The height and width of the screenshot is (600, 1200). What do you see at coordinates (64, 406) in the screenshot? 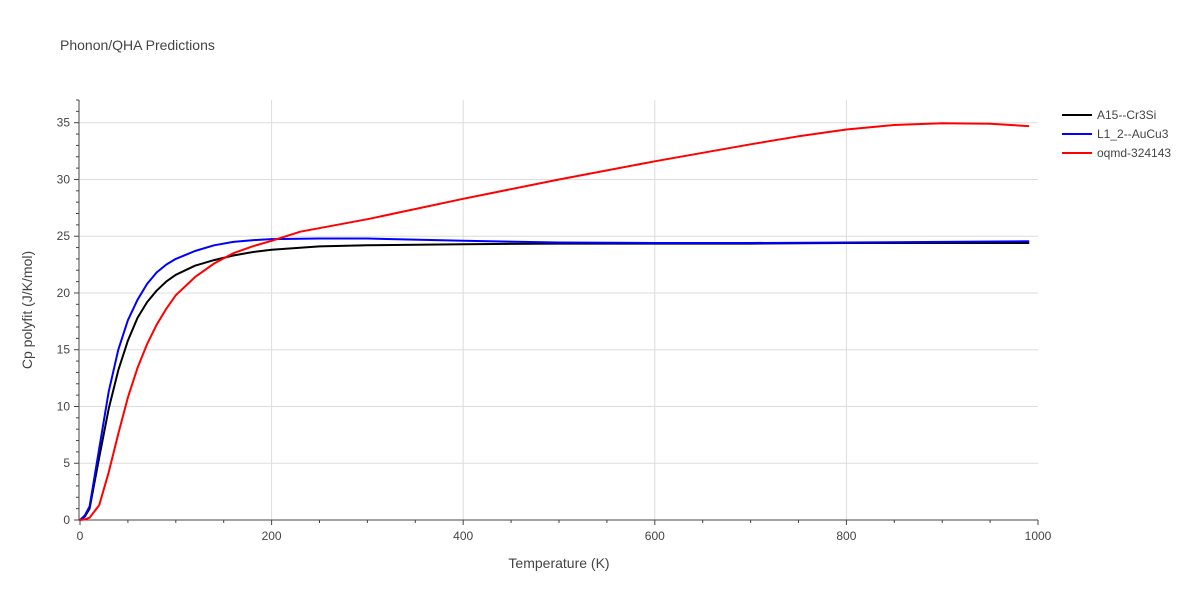
I see `y-tick-label: 10` at bounding box center [64, 406].